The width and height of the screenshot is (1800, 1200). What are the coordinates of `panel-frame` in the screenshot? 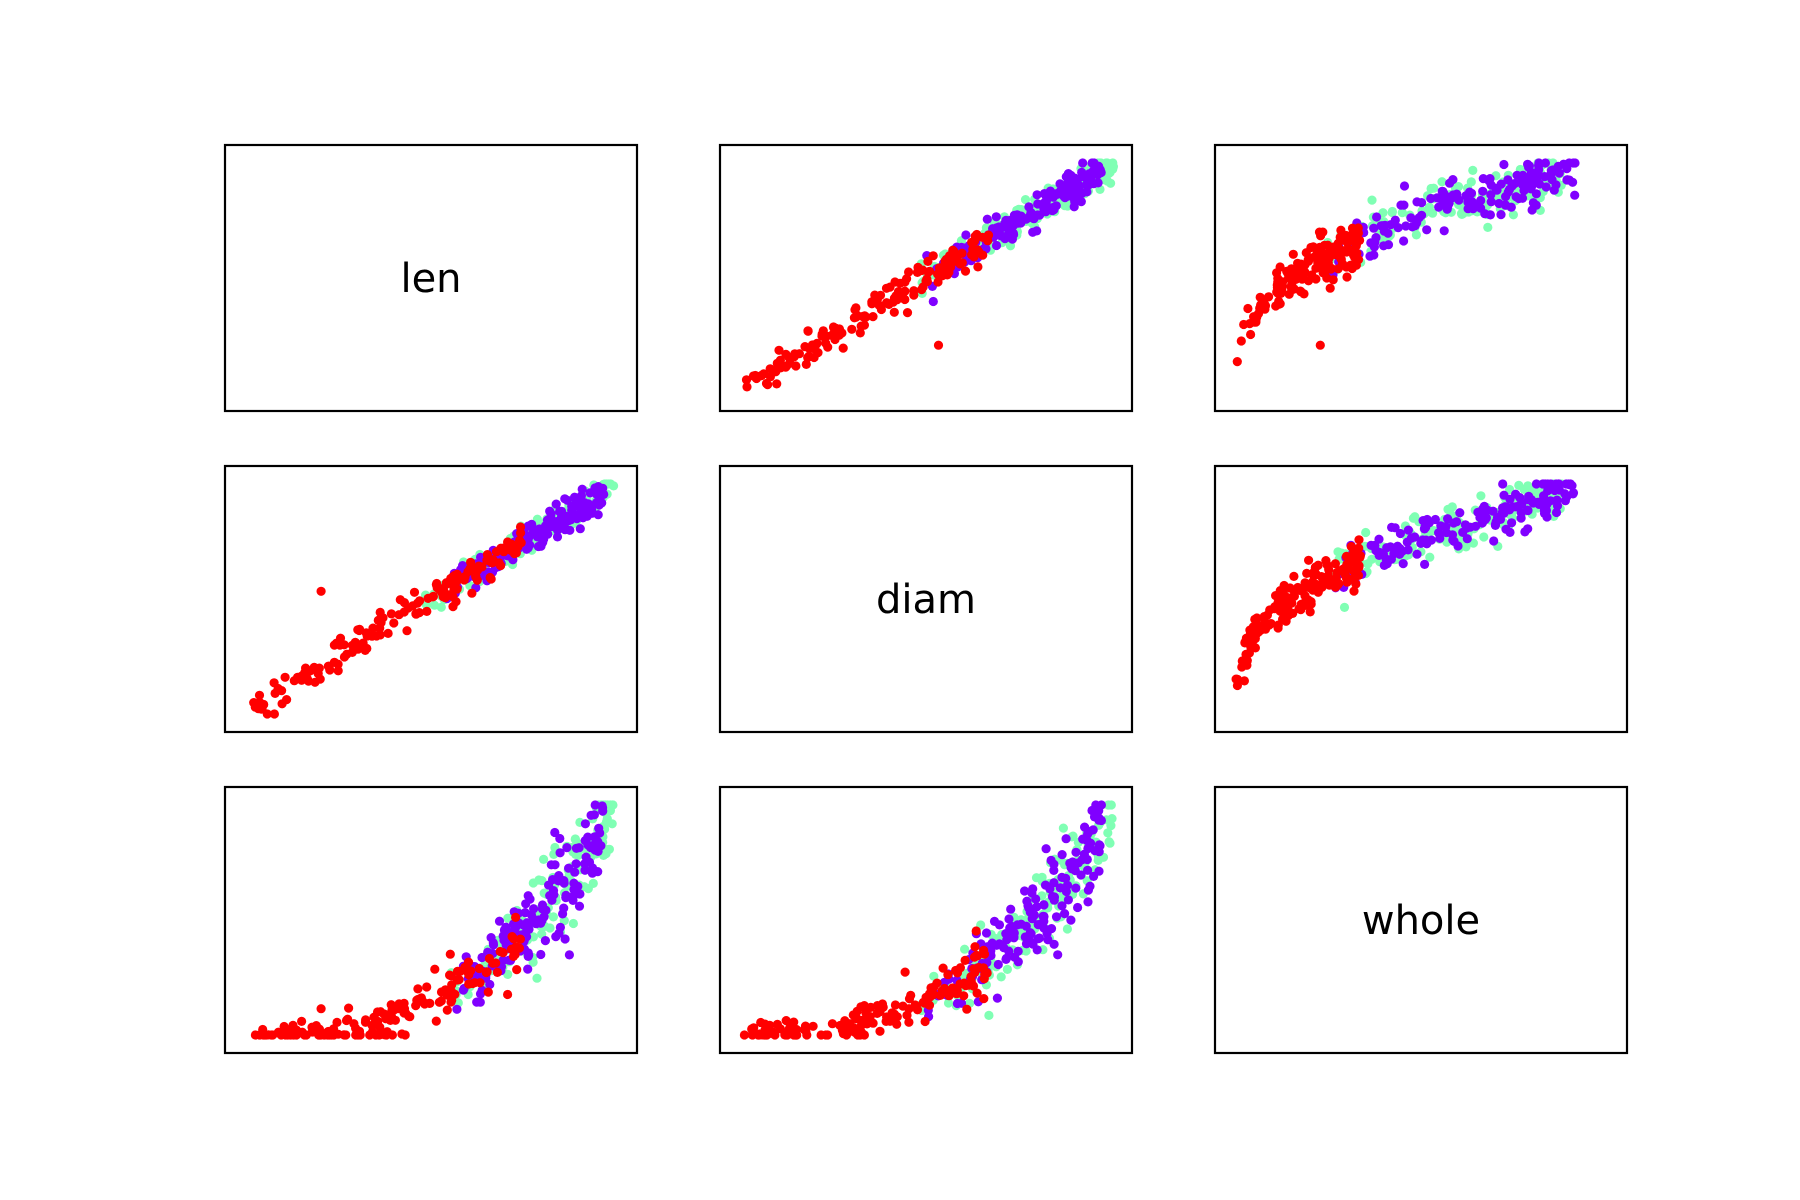 It's located at (1421, 920).